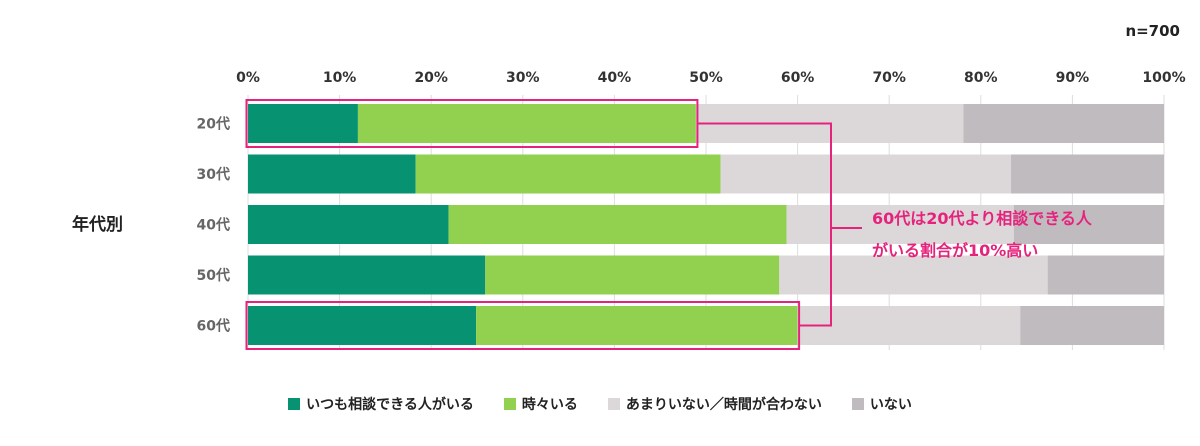 This screenshot has width=1200, height=446. I want to click on category-label: 60代, so click(213, 326).